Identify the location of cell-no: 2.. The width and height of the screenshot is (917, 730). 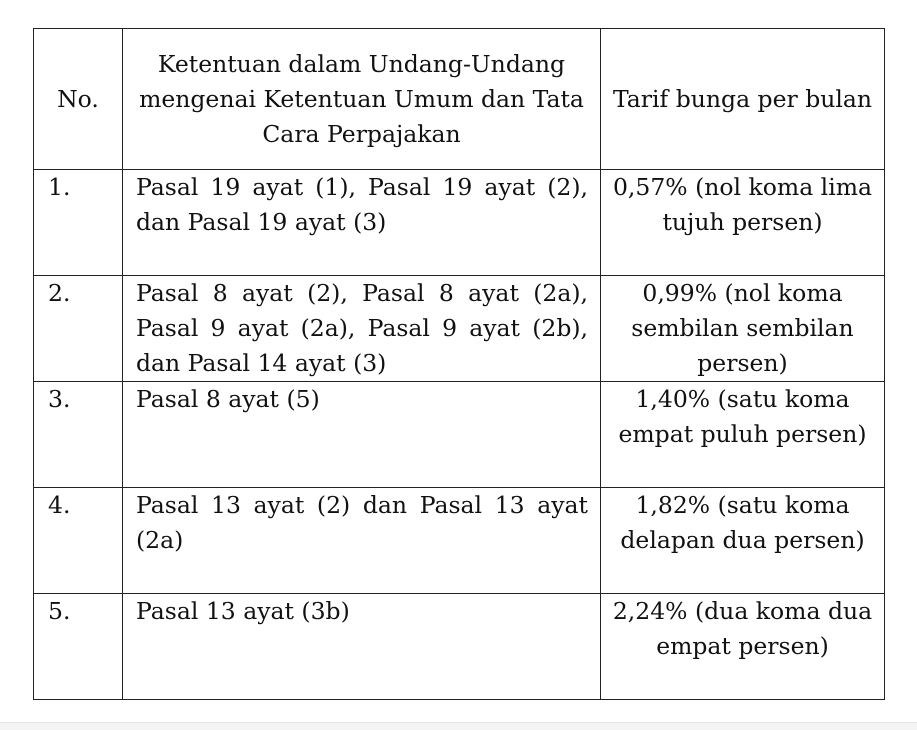
(78, 328).